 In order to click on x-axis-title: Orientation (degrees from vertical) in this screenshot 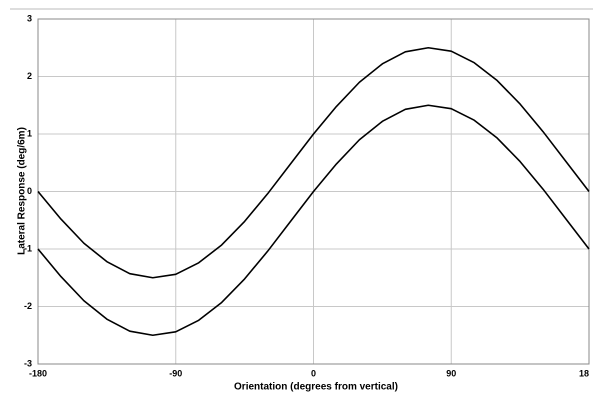, I will do `click(316, 387)`.